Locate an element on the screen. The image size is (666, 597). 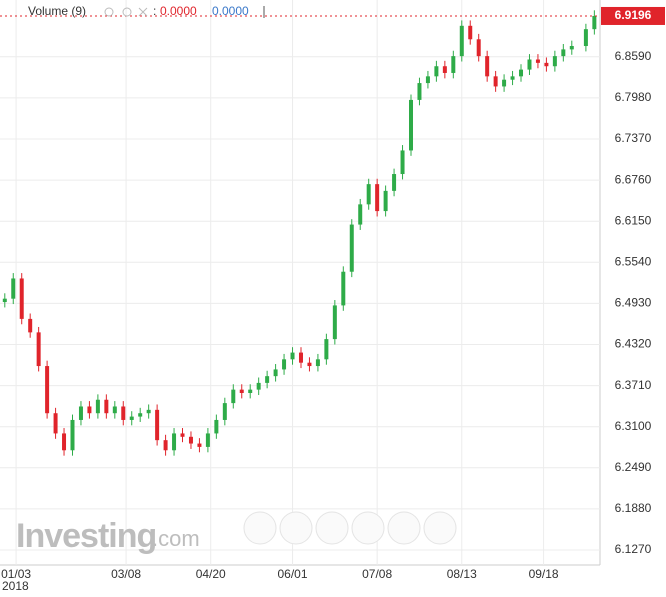
y-tick-label: 6.3100 is located at coordinates (633, 426).